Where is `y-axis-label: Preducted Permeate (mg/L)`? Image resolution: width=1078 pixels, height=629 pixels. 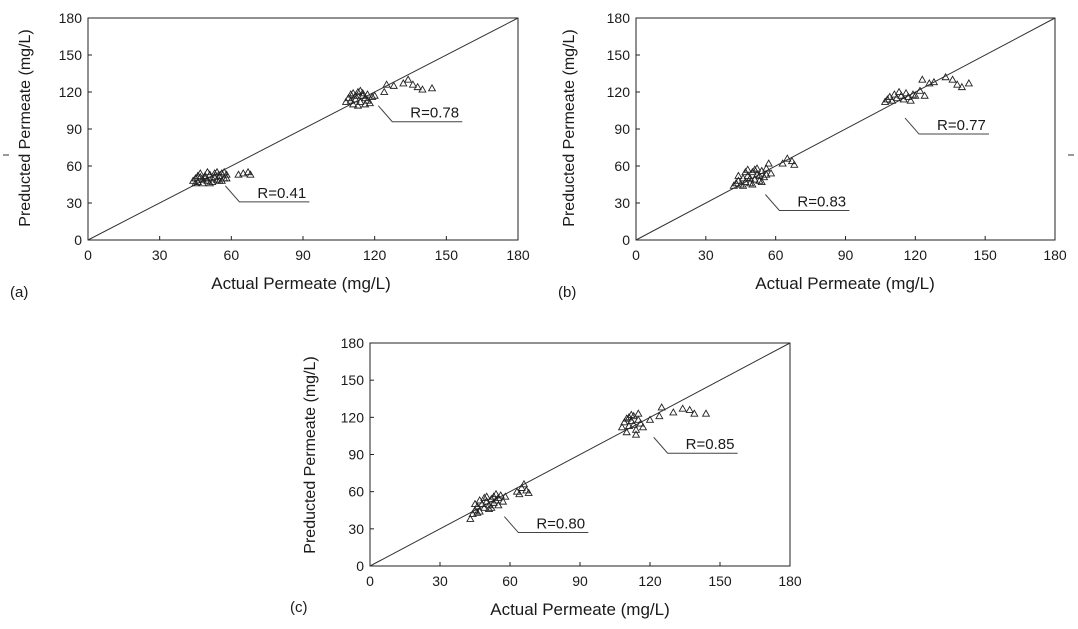 y-axis-label: Preducted Permeate (mg/L) is located at coordinates (569, 127).